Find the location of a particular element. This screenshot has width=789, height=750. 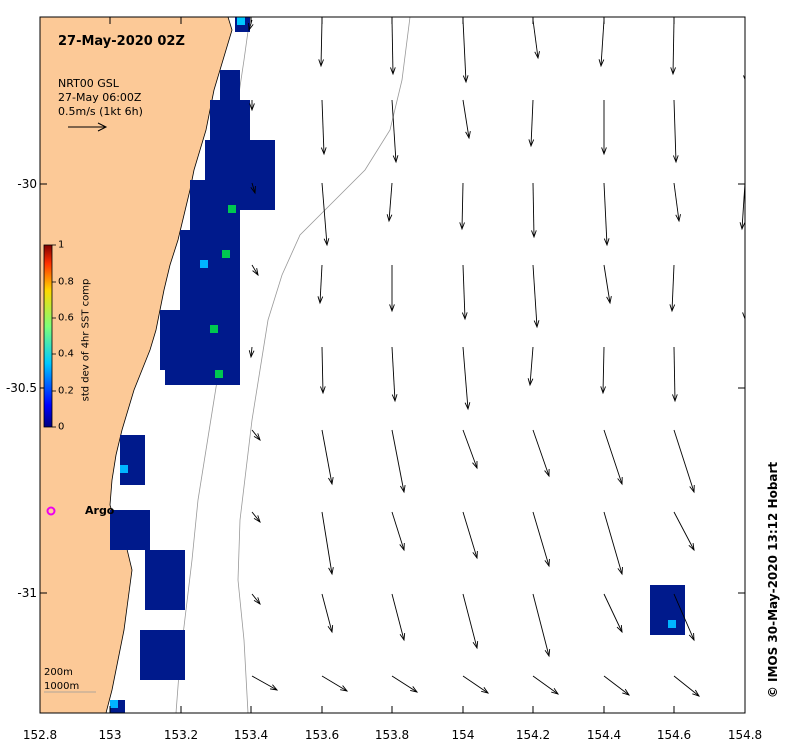

x-tick-label: 153.8 is located at coordinates (392, 735).